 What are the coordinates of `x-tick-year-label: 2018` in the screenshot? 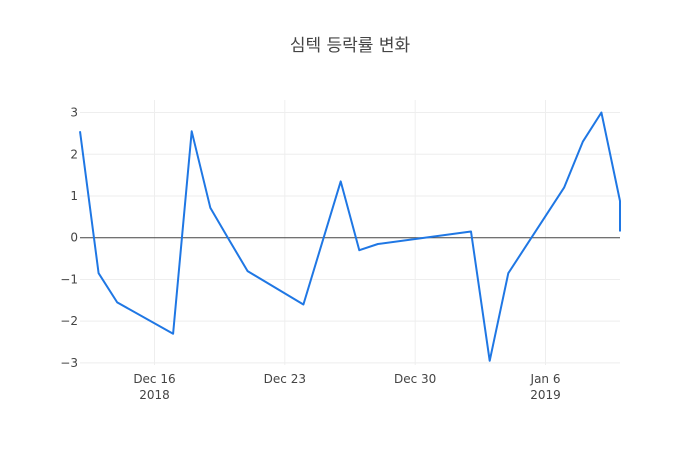 It's located at (154, 395).